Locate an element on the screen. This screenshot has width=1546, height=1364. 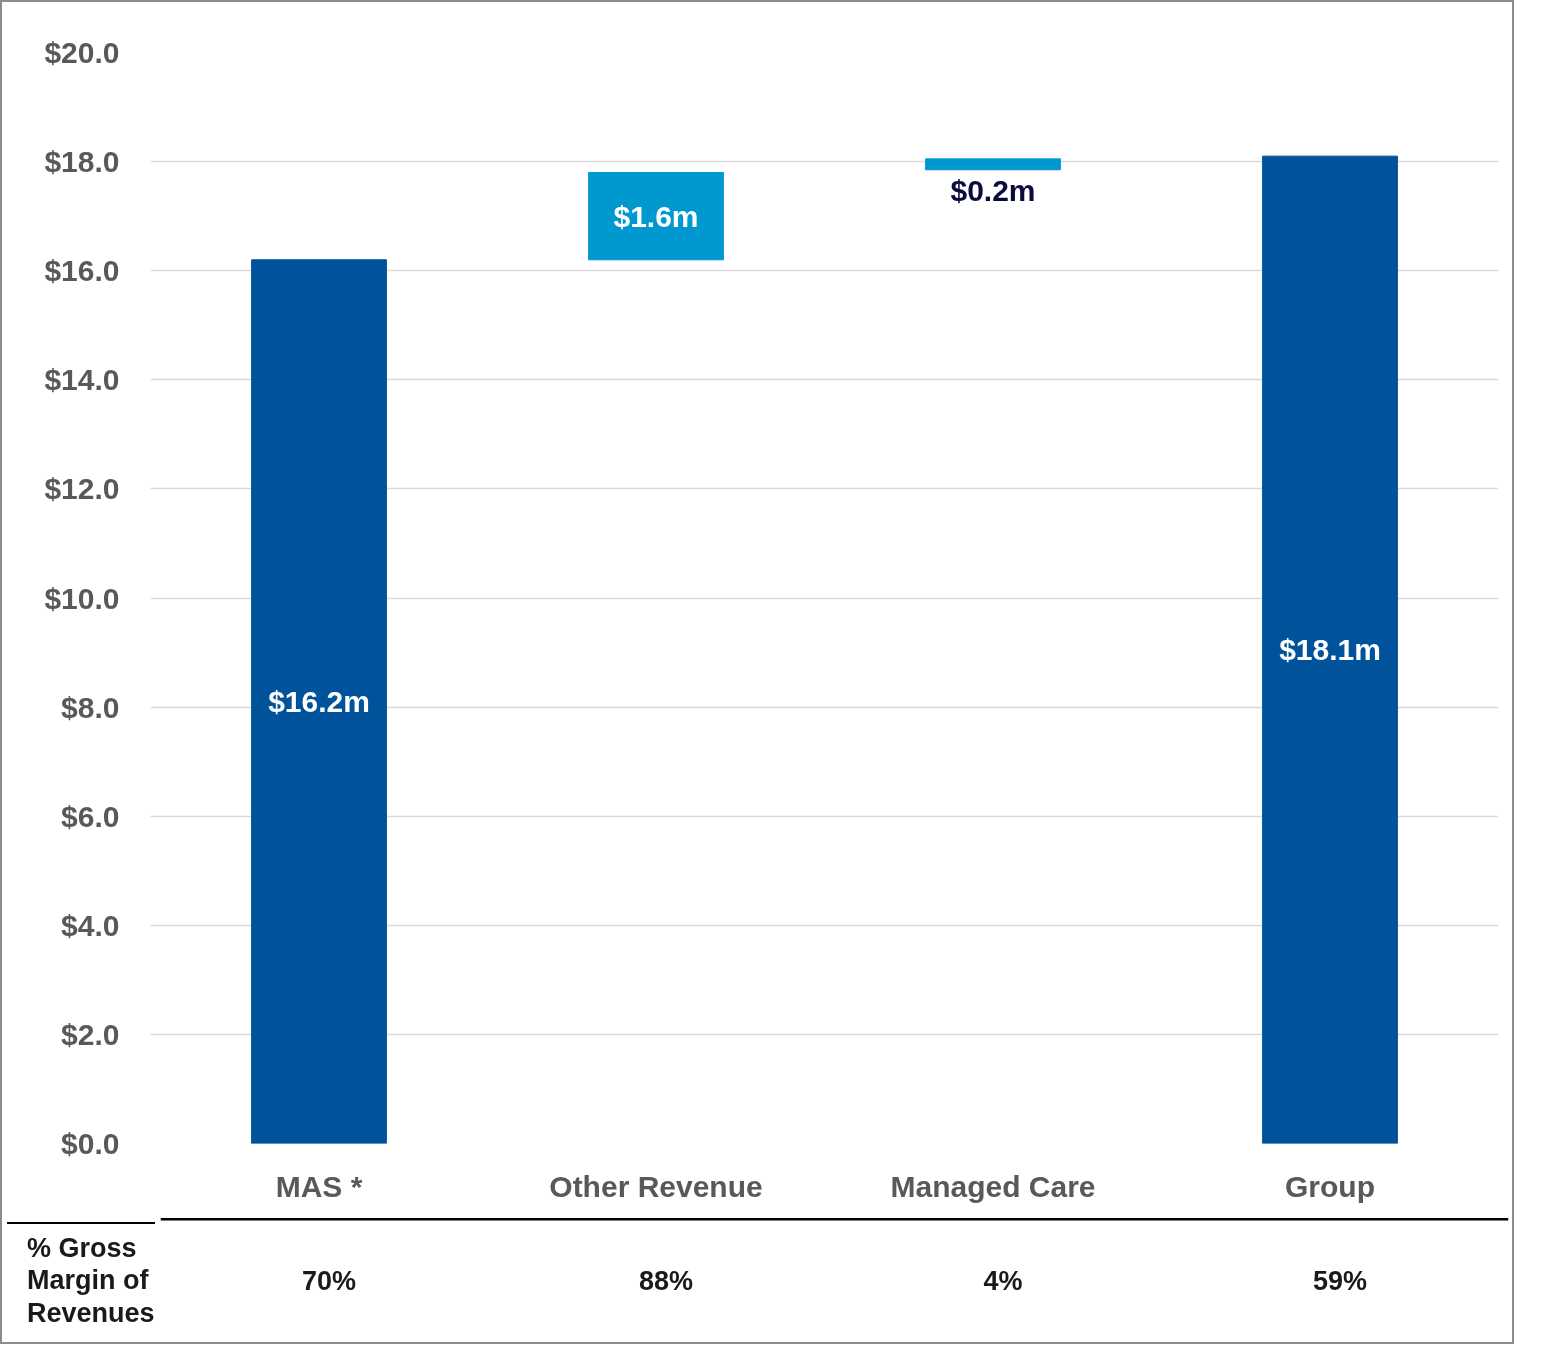
y-tick-label: $16.0 is located at coordinates (82, 271).